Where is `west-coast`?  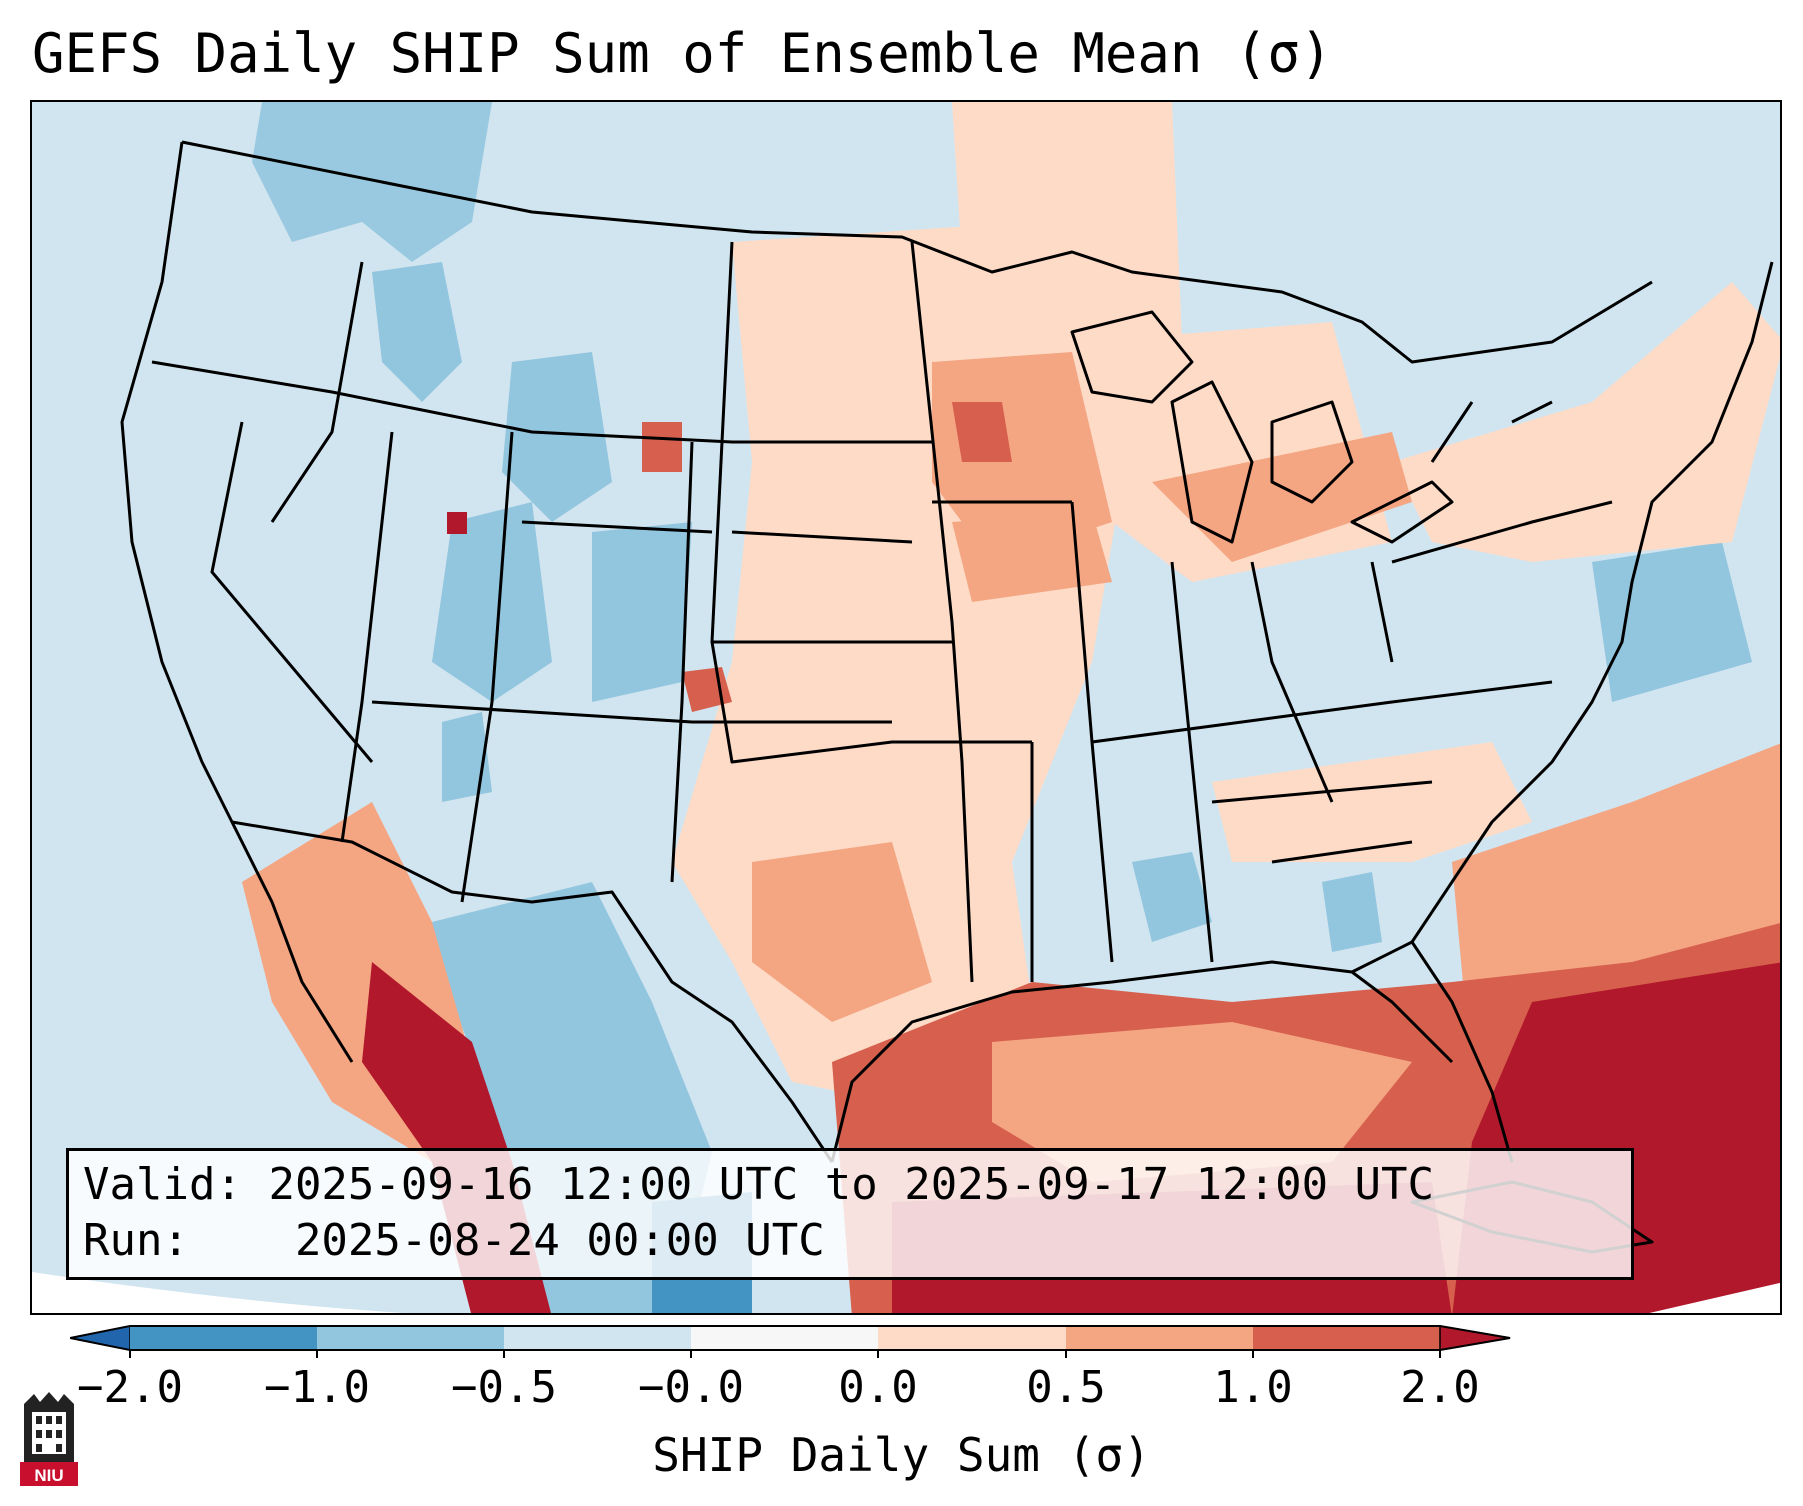 west-coast is located at coordinates (237, 602).